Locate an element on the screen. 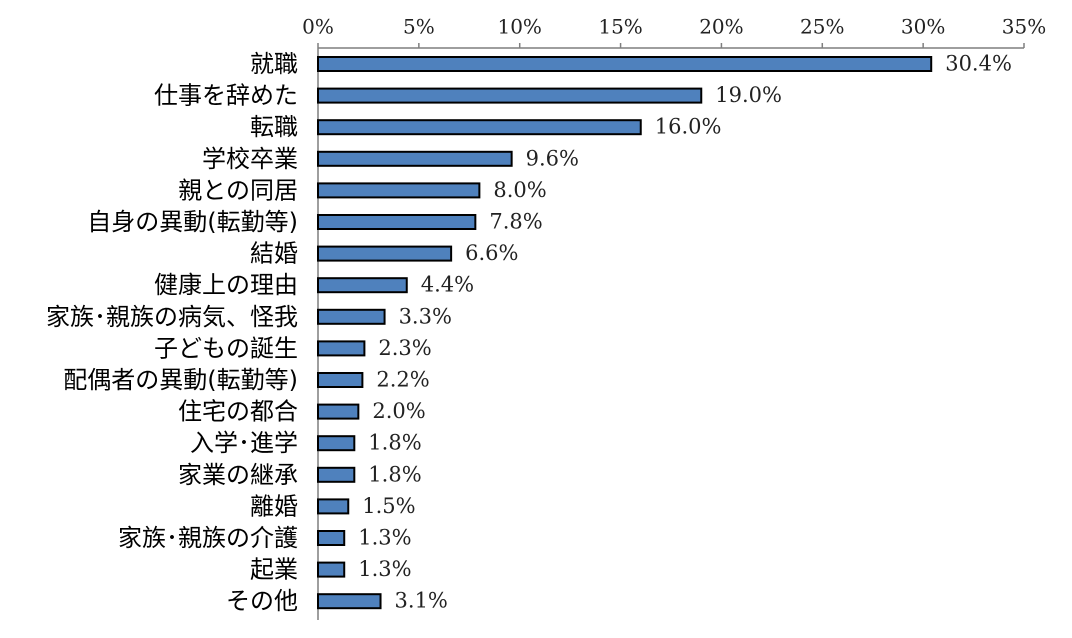  category-label: 入学･進学 is located at coordinates (244, 443).